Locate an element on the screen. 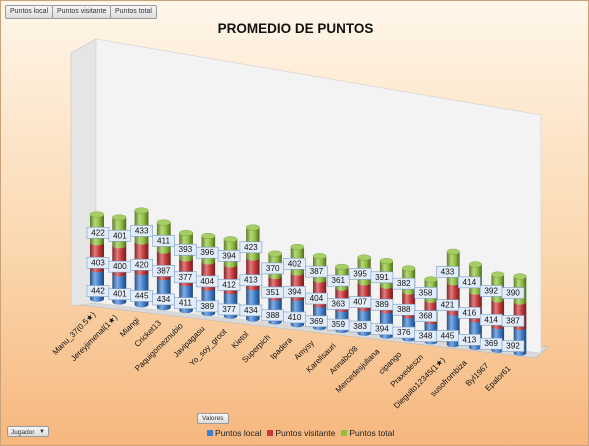 This screenshot has height=446, width=589. data-label: 421 is located at coordinates (448, 305).